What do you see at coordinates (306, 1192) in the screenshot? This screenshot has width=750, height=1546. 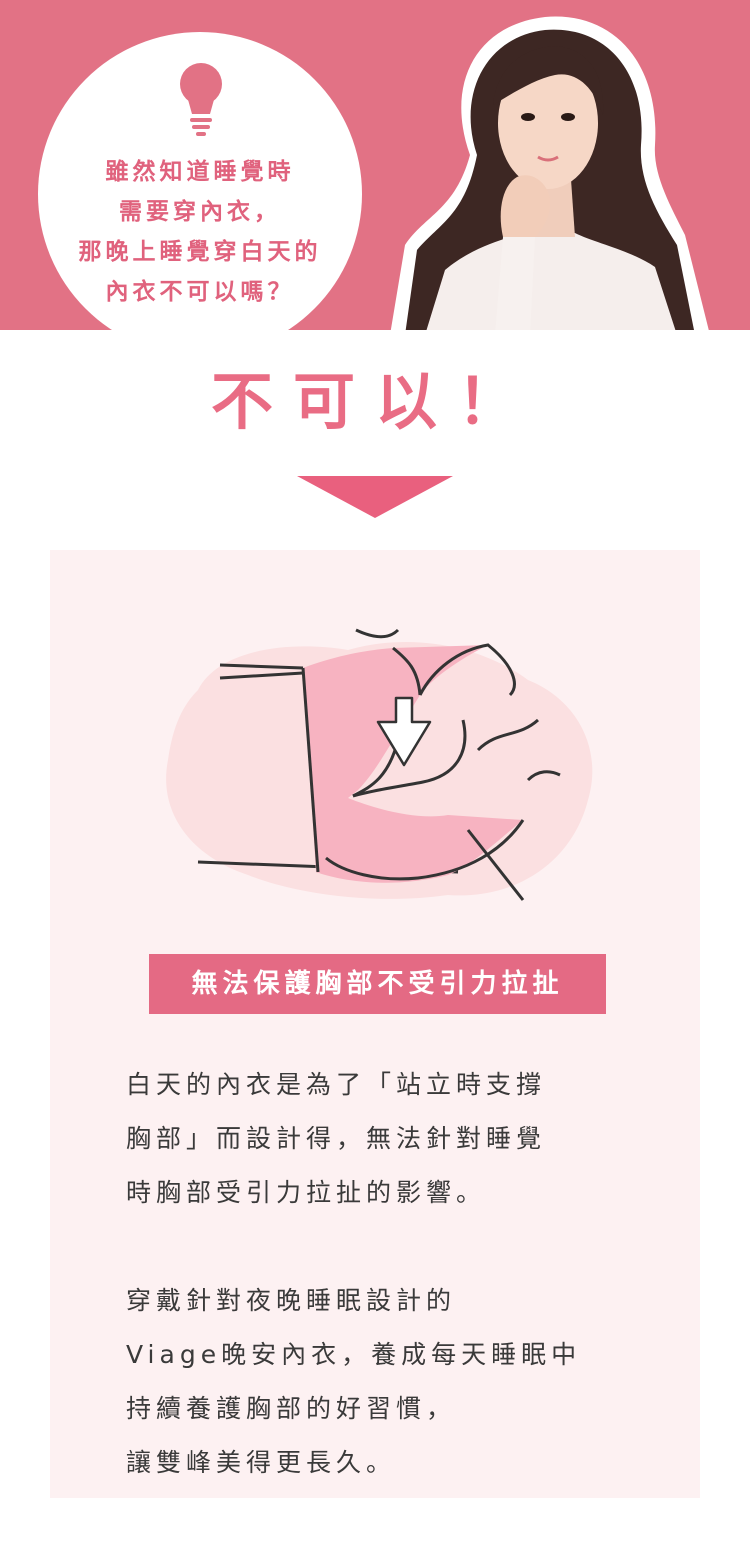 I see `paragraph-line: 時胸部受引力拉扯的影響。` at bounding box center [306, 1192].